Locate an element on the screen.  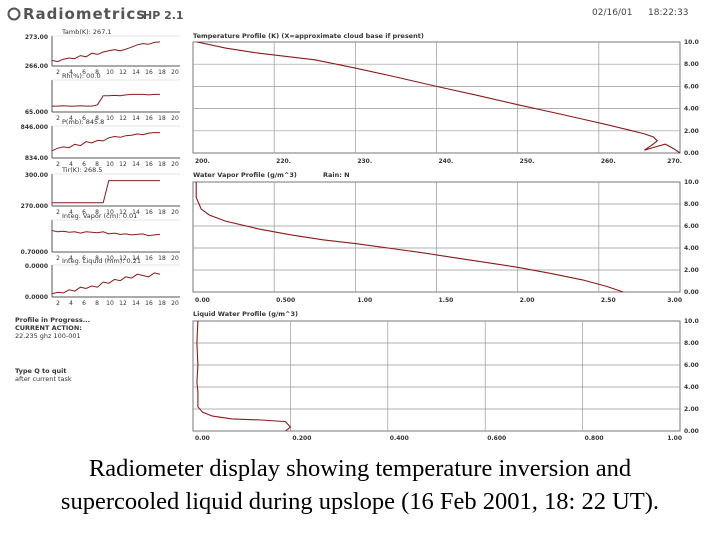
chart-title: Water Vapor Profile (g/m^3) is located at coordinates (245, 175).